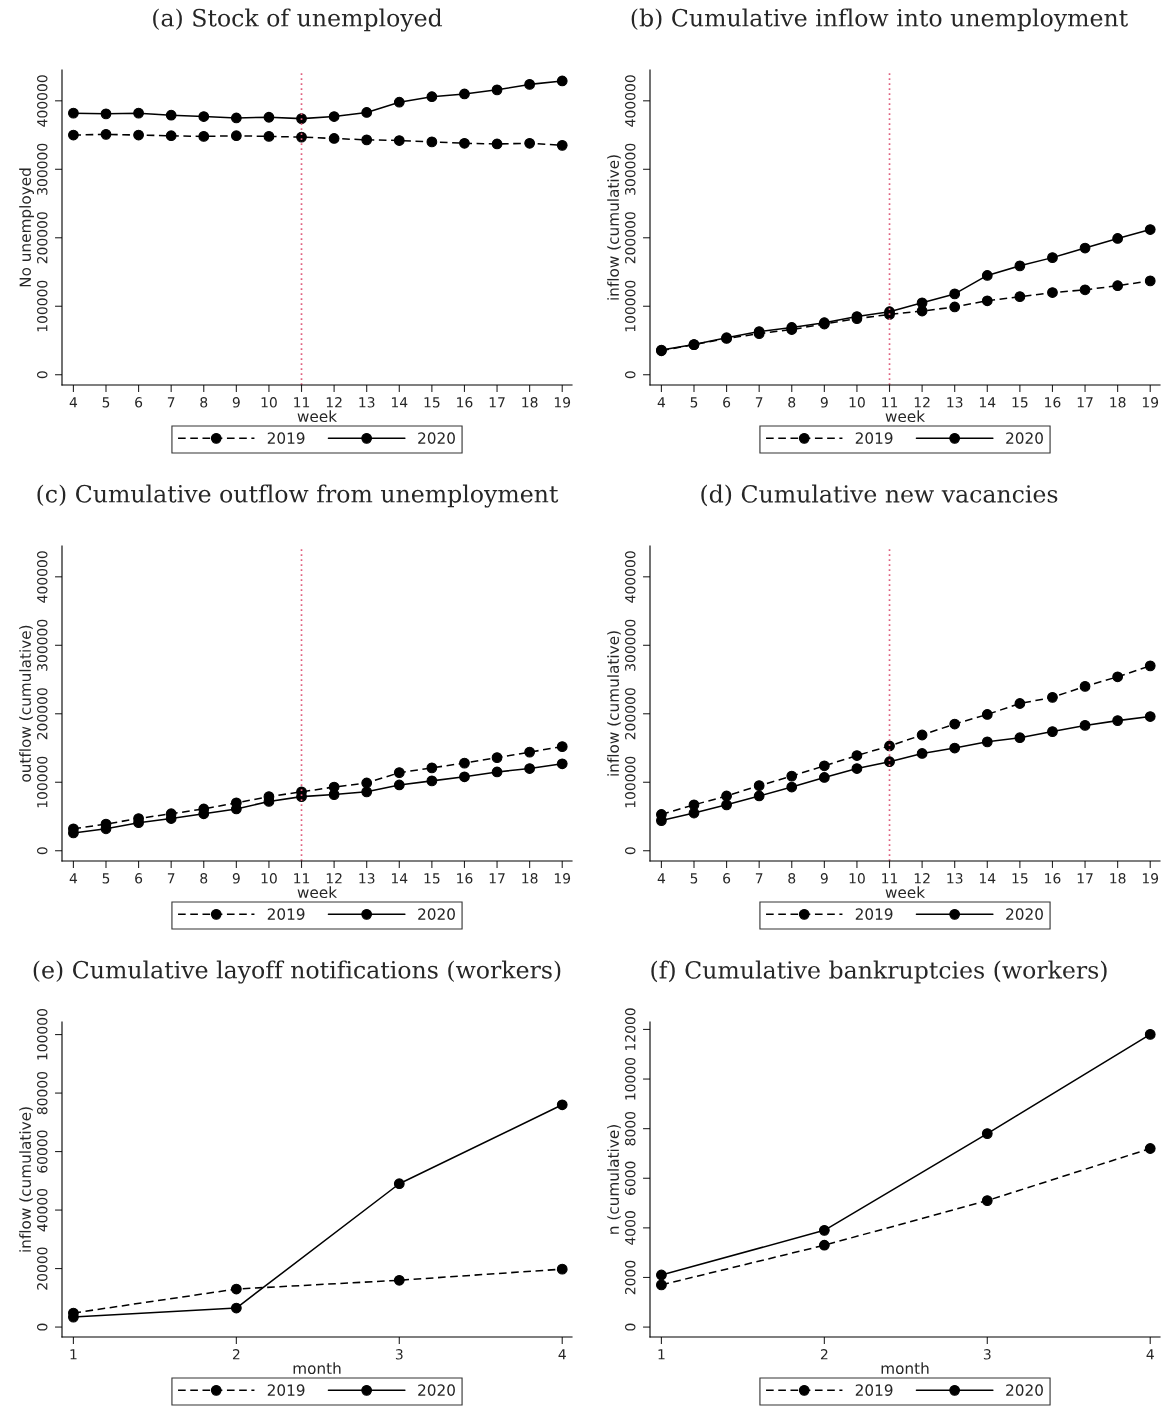 The width and height of the screenshot is (1167, 1425). Describe the element at coordinates (26, 703) in the screenshot. I see `y-axis-title: outflow (cumulative)` at that location.